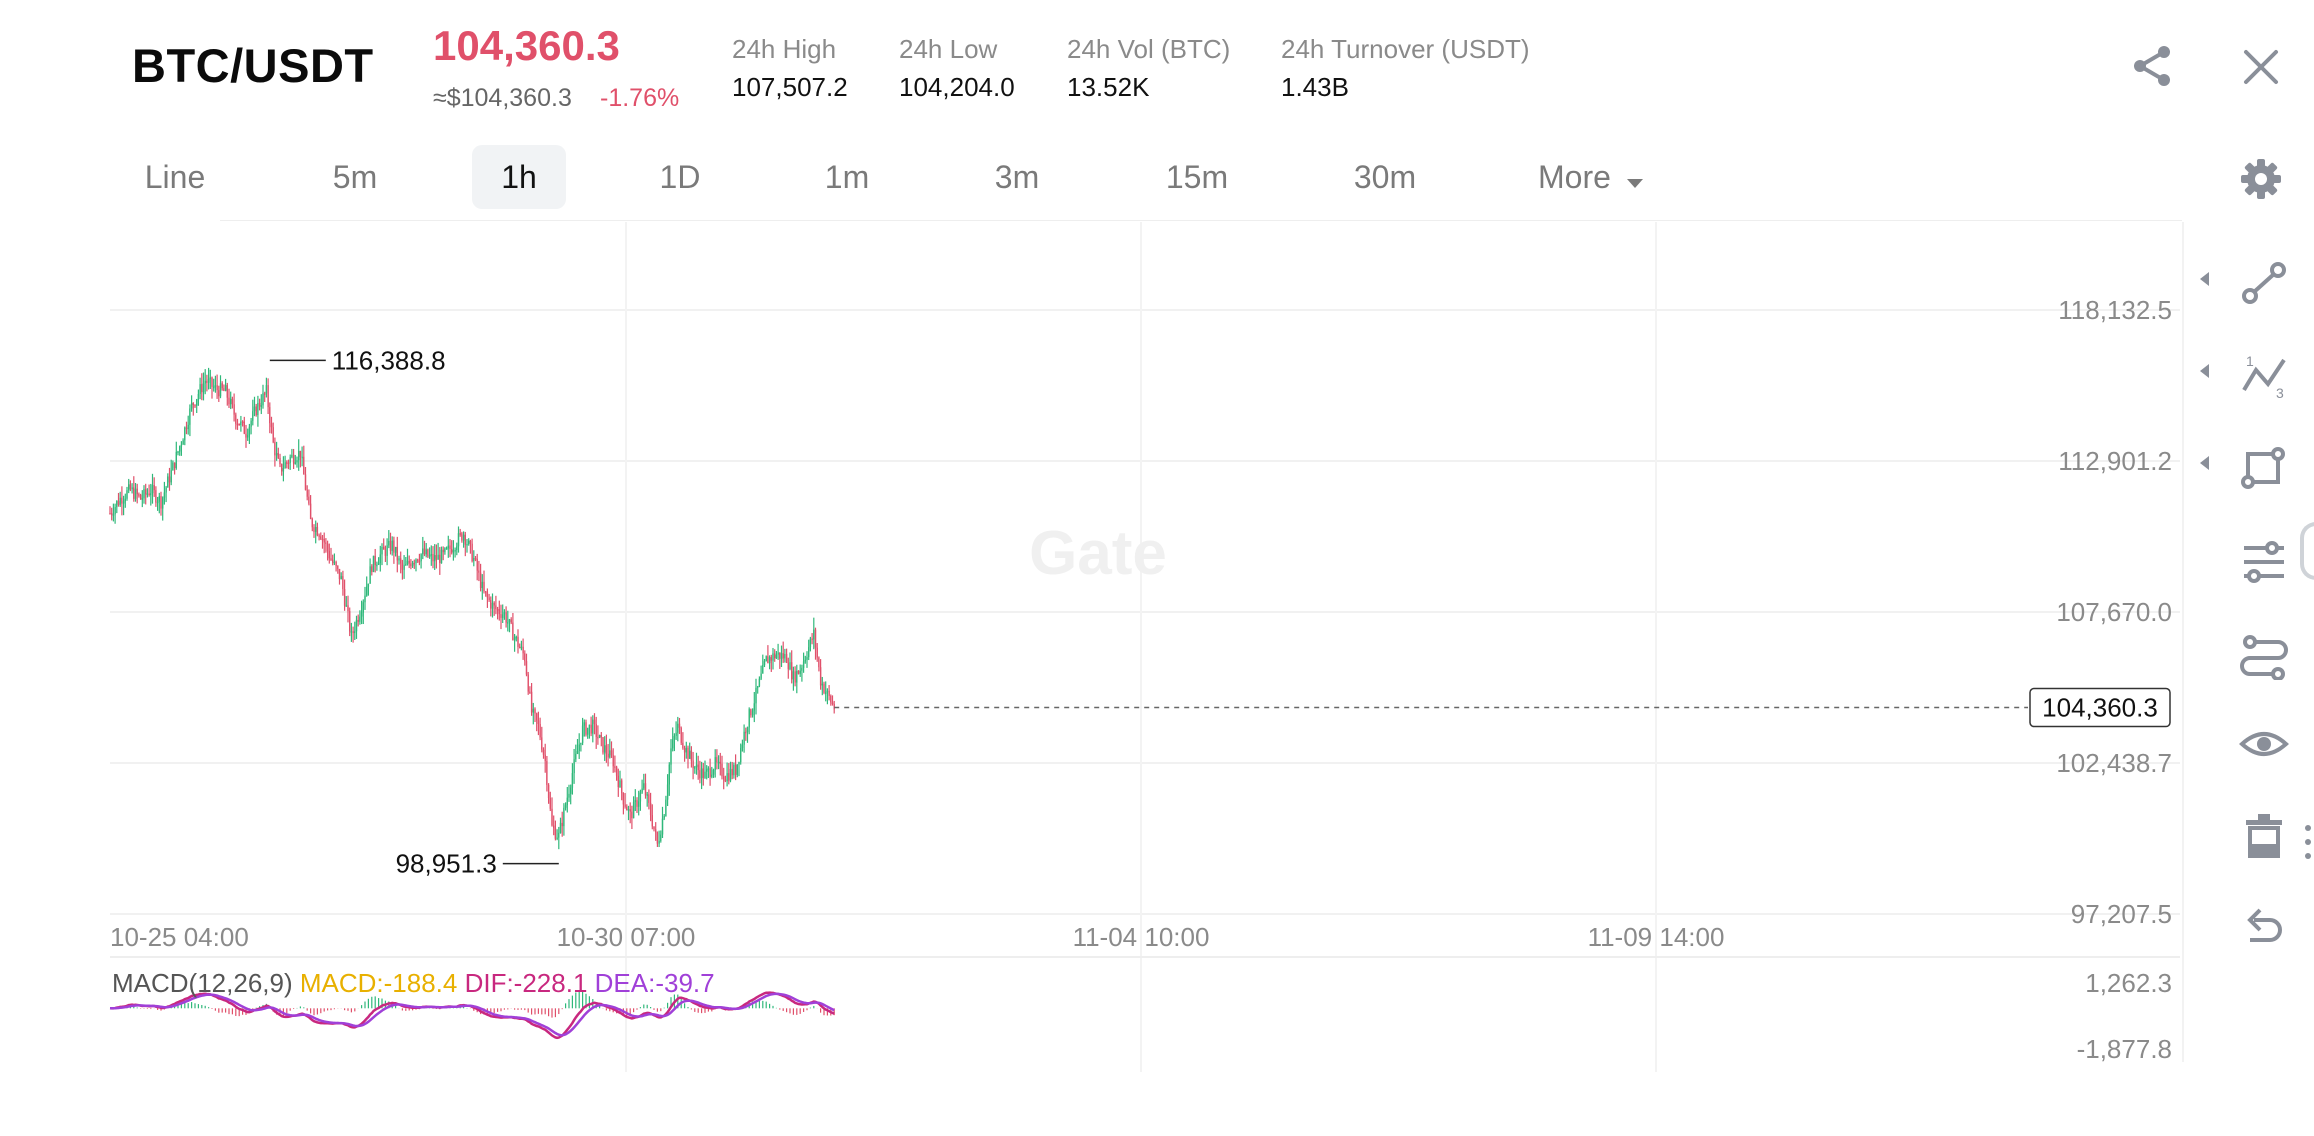 The image size is (2314, 1136). What do you see at coordinates (2264, 744) in the screenshot?
I see `visibility-eye-icon` at bounding box center [2264, 744].